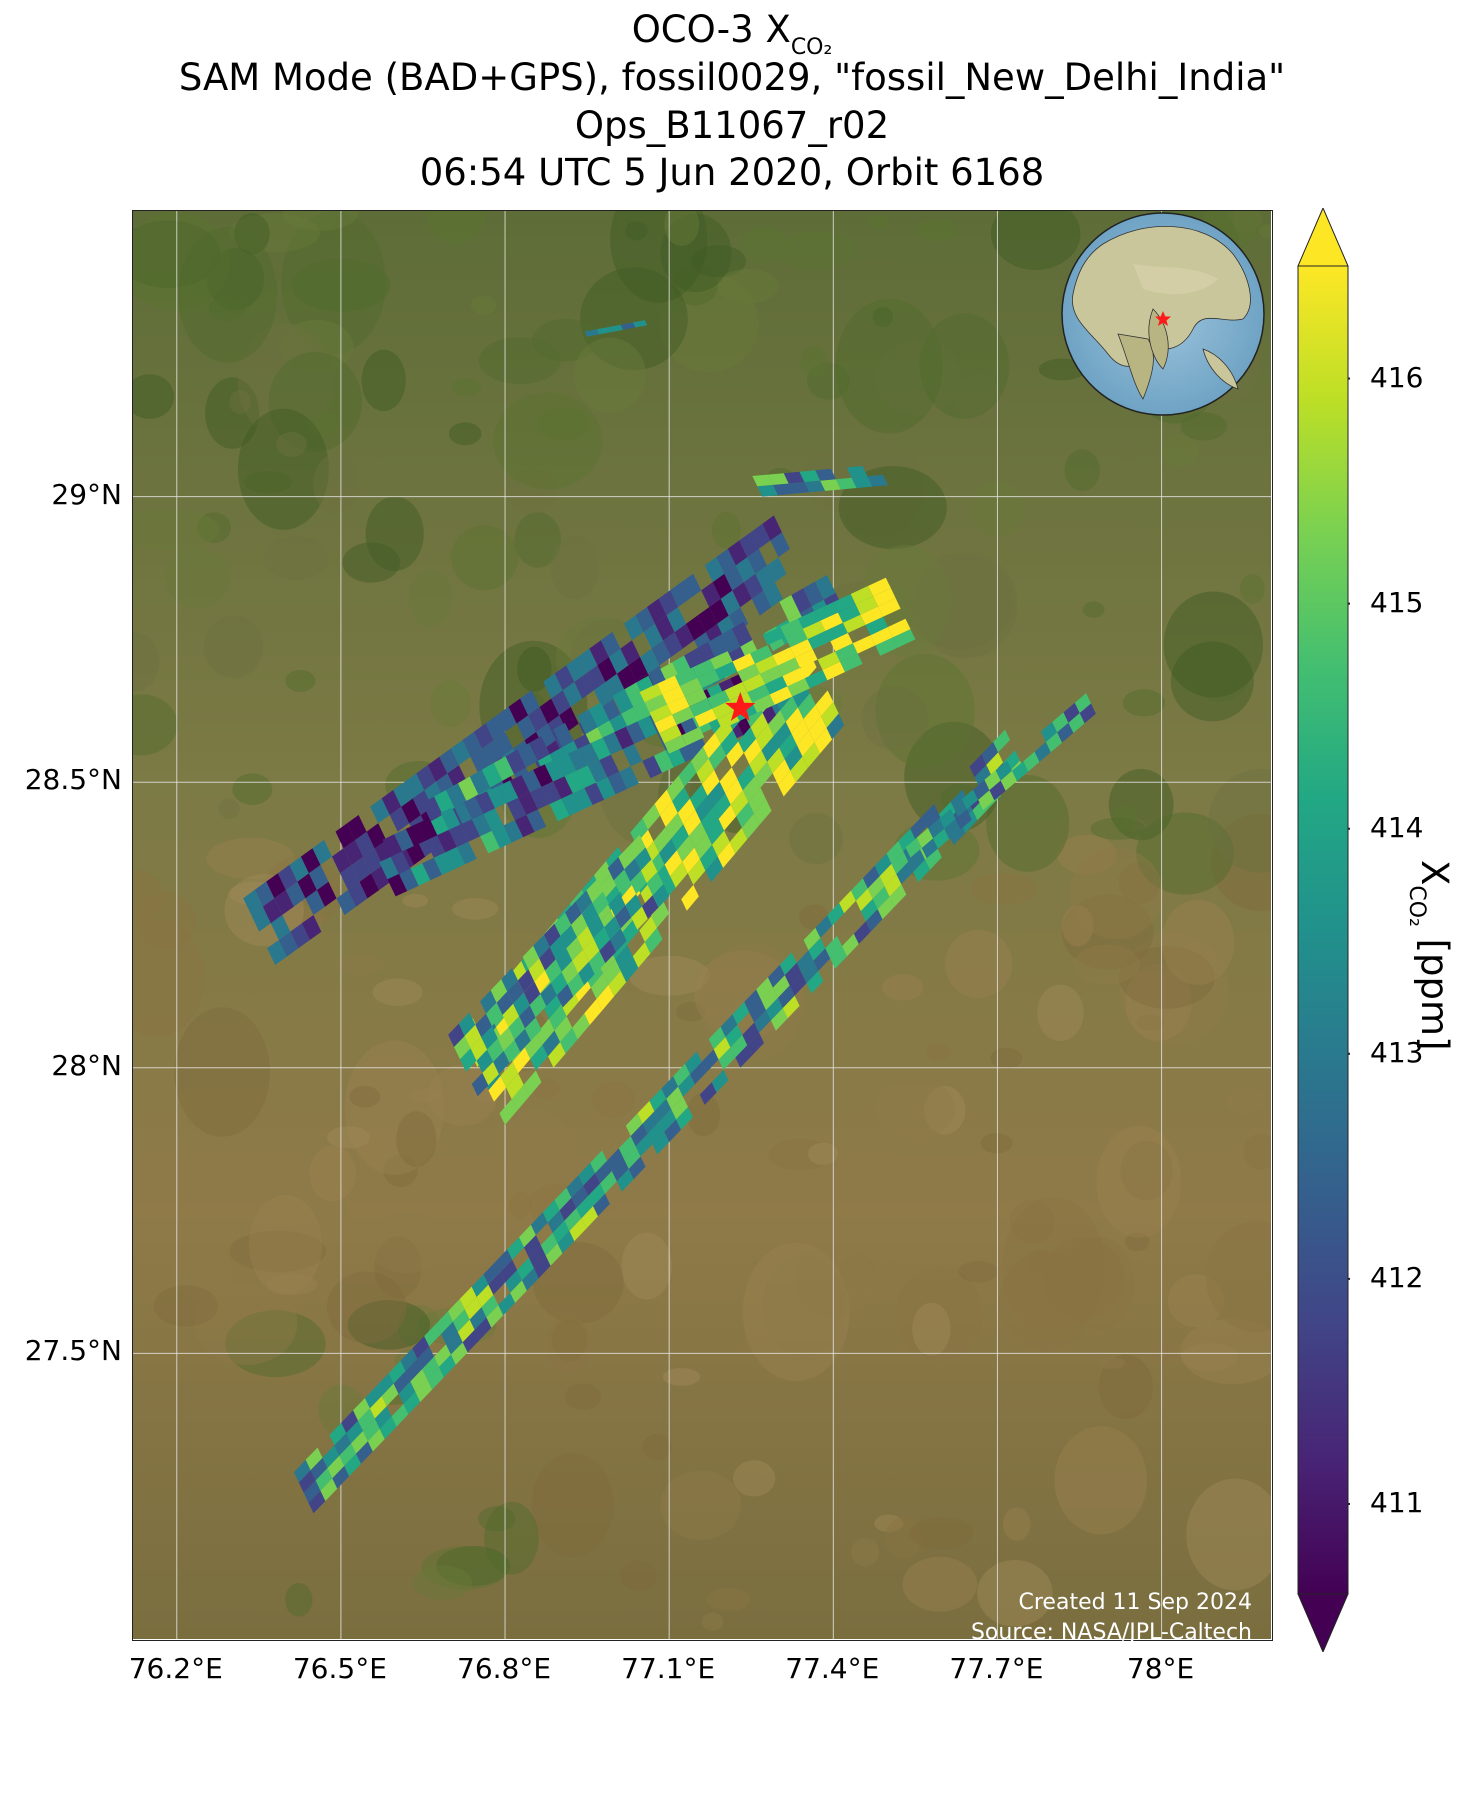 The image size is (1464, 1801). What do you see at coordinates (1135, 1602) in the screenshot?
I see `credit-created: Created 11 Sep 2024` at bounding box center [1135, 1602].